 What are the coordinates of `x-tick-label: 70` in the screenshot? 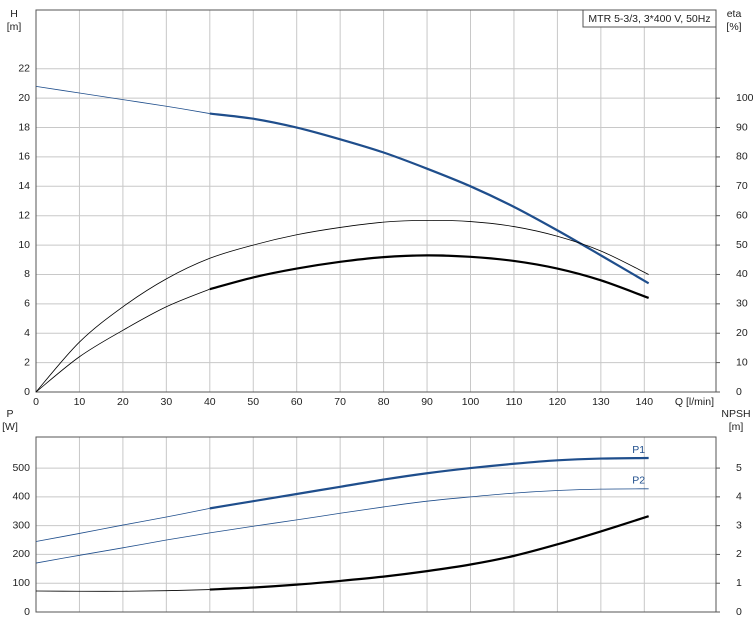 It's located at (340, 402).